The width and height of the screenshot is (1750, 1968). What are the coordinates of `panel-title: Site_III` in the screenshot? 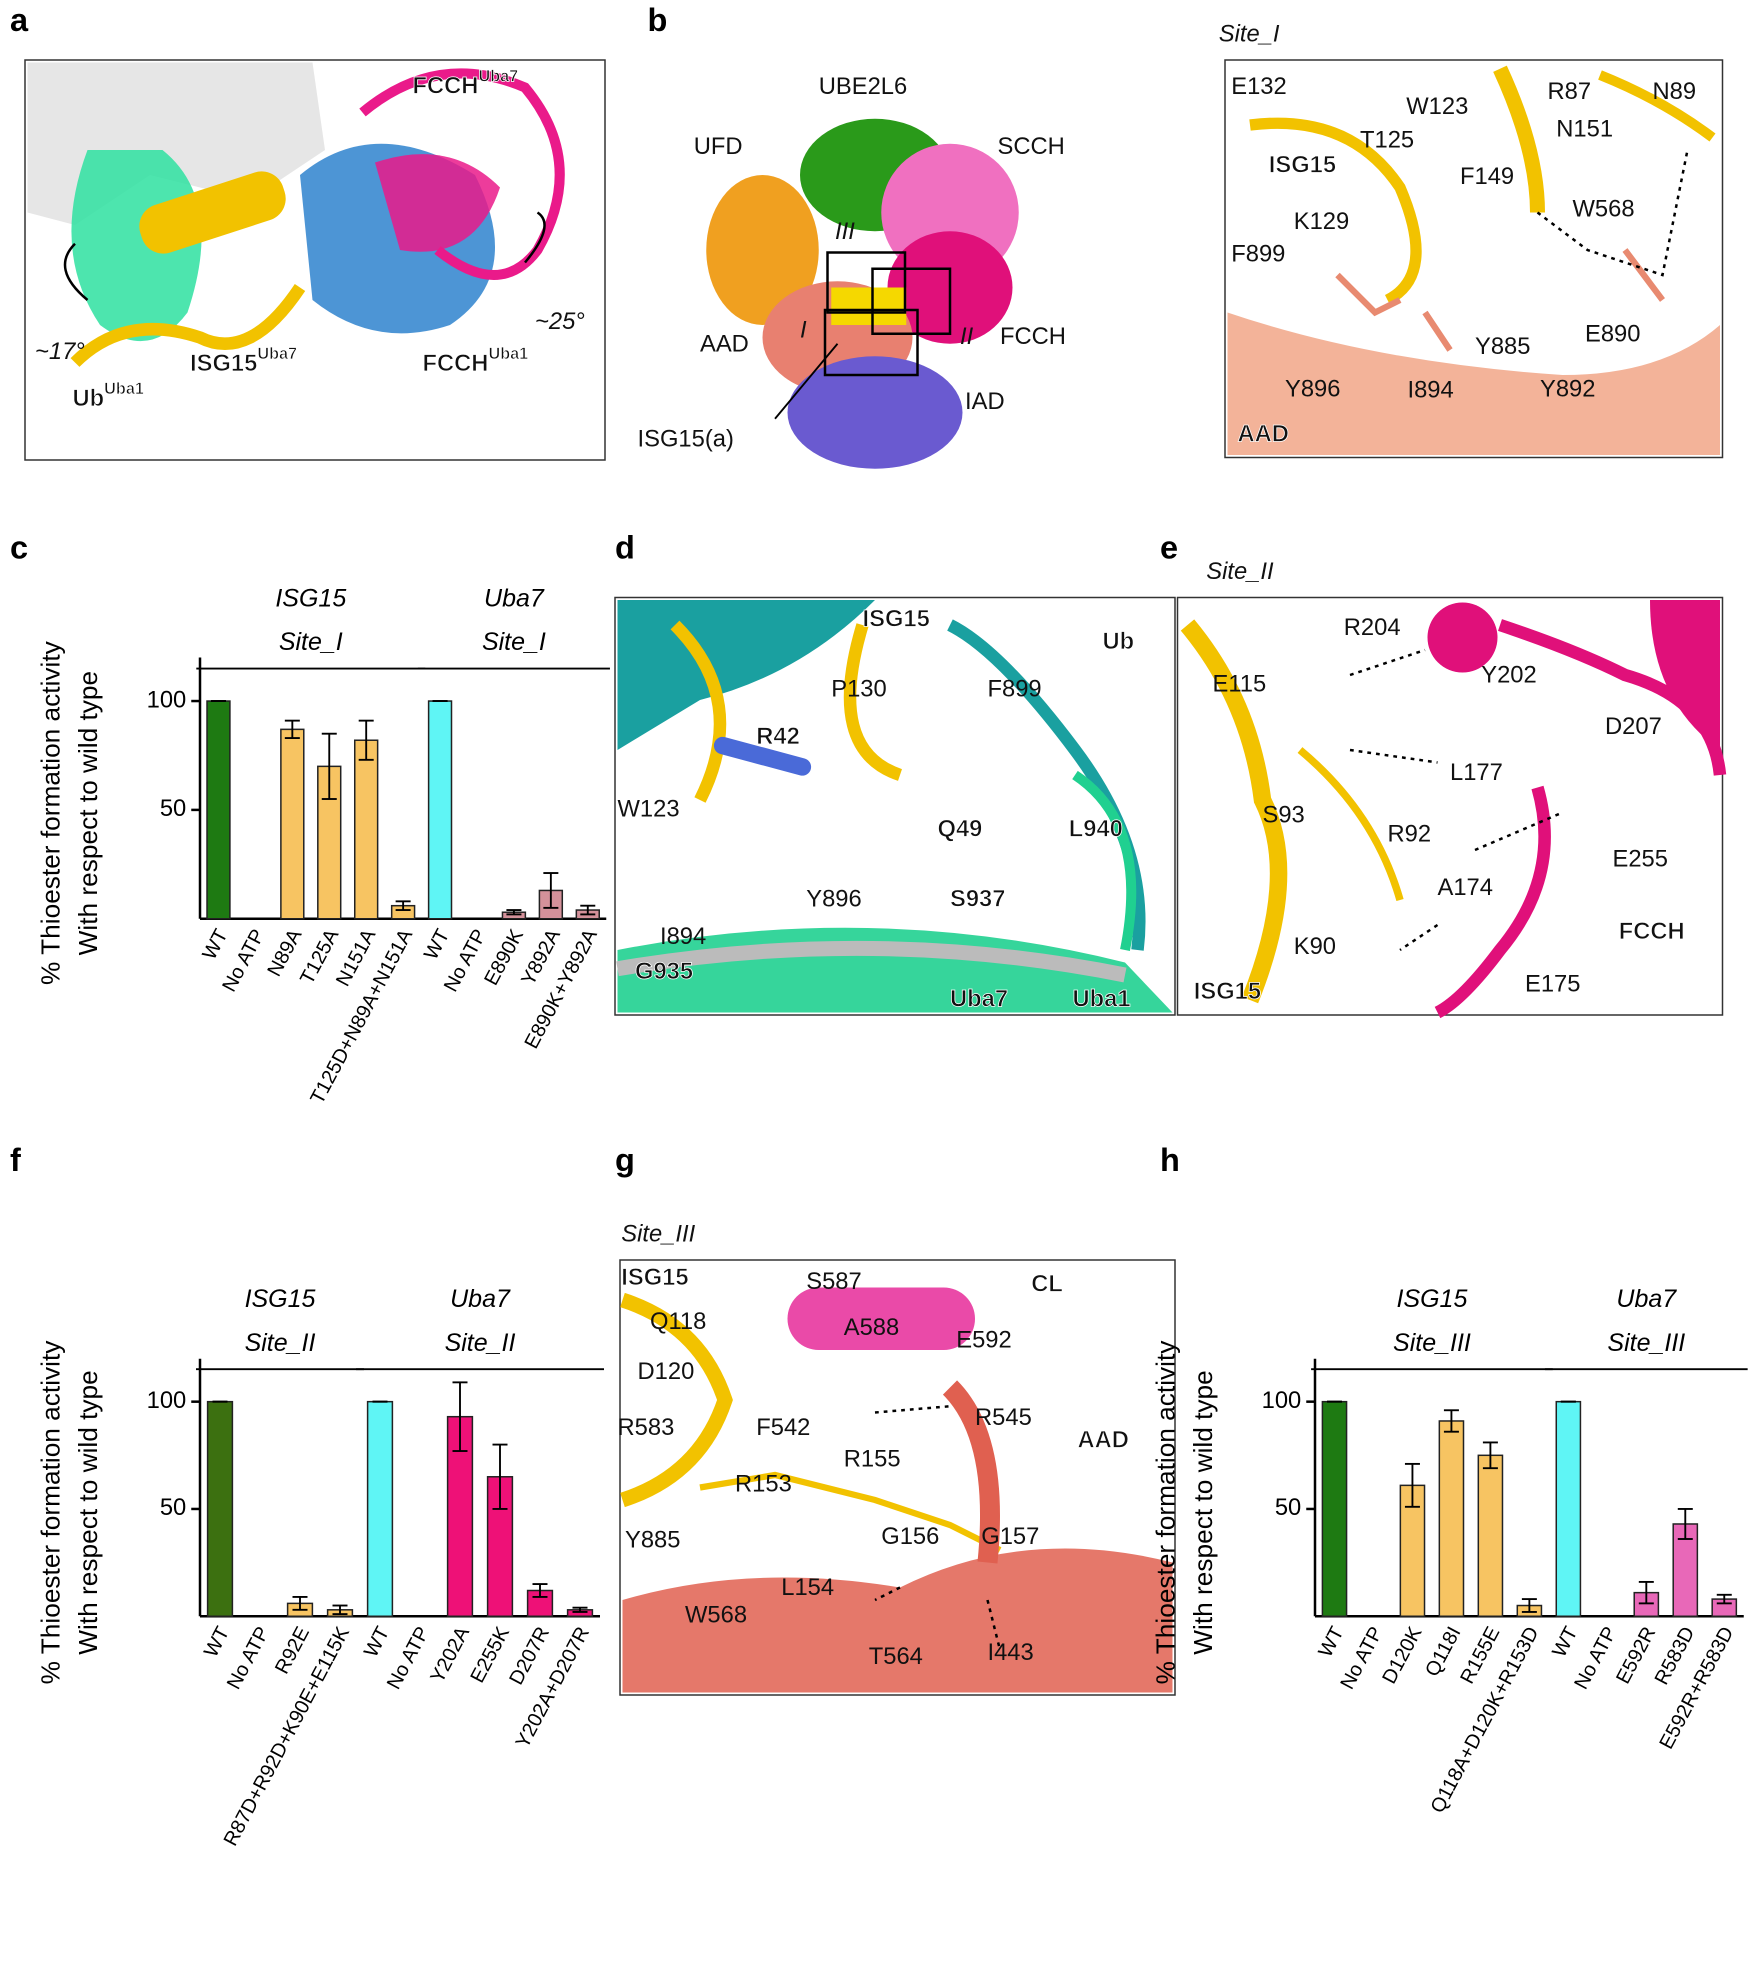 It's located at (658, 1233).